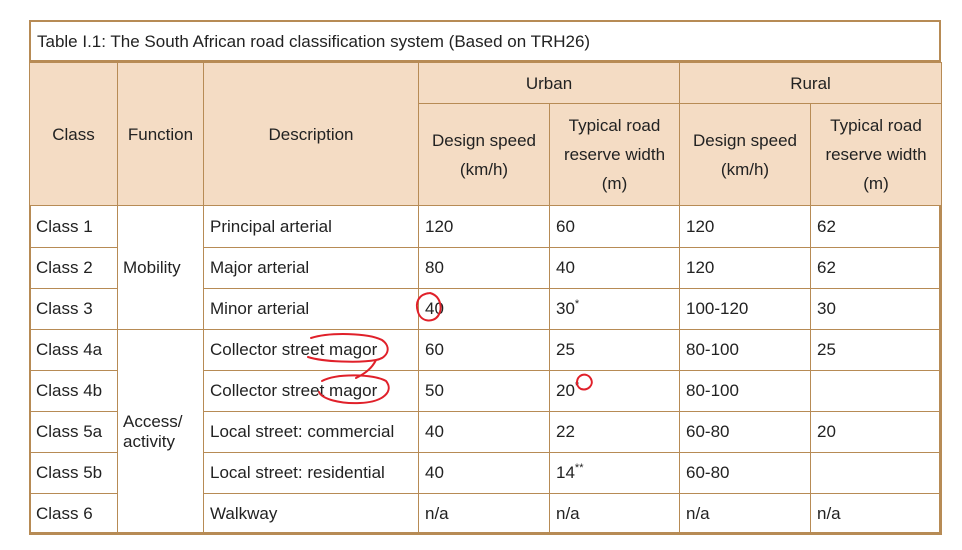 The width and height of the screenshot is (962, 550). Describe the element at coordinates (565, 226) in the screenshot. I see `urban-width-value: 60` at that location.